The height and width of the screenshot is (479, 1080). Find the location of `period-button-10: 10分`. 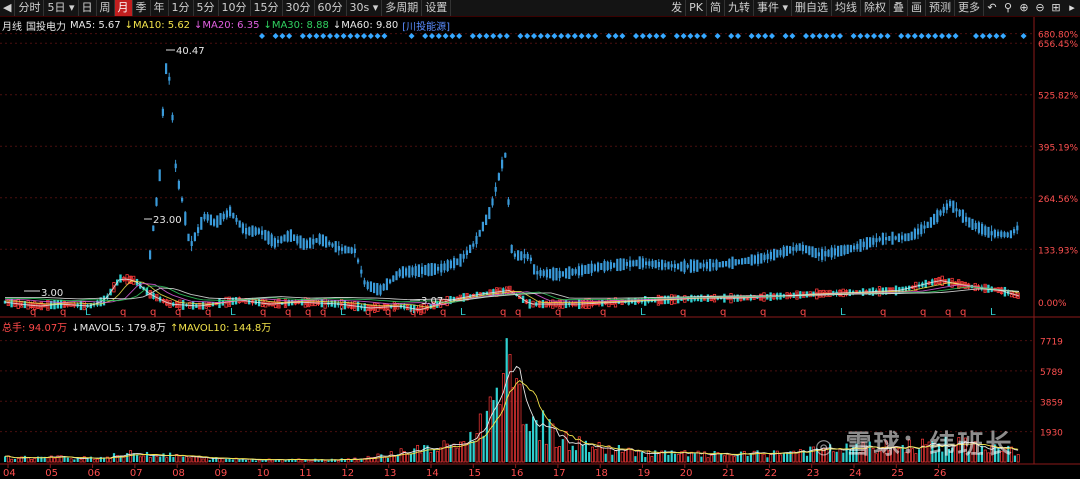

period-button-10: 10分 is located at coordinates (235, 8).